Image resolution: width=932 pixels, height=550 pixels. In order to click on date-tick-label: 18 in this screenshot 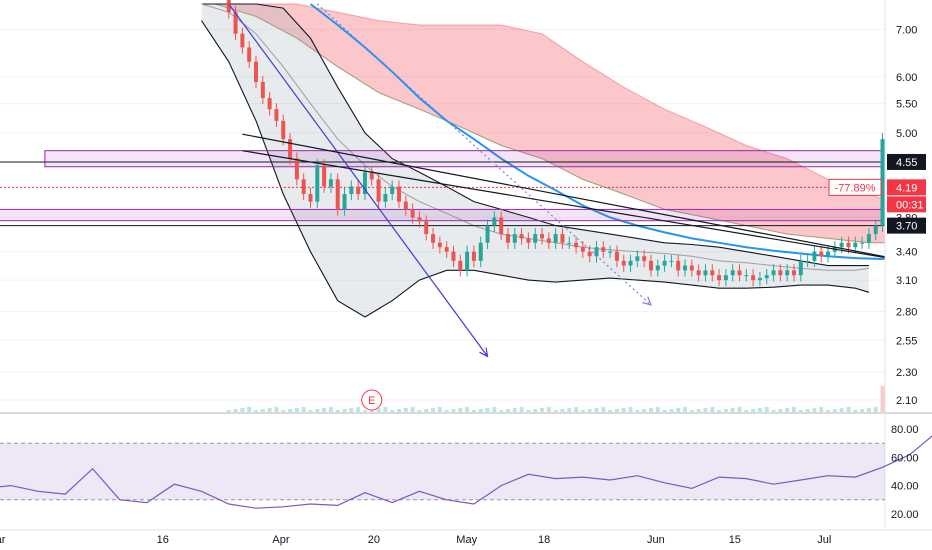, I will do `click(544, 540)`.